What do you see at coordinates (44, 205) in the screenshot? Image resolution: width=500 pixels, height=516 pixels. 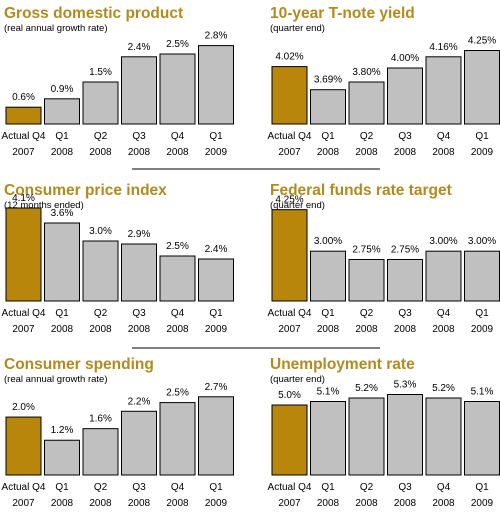 I see `chart-subtitle: (12 months ended)` at bounding box center [44, 205].